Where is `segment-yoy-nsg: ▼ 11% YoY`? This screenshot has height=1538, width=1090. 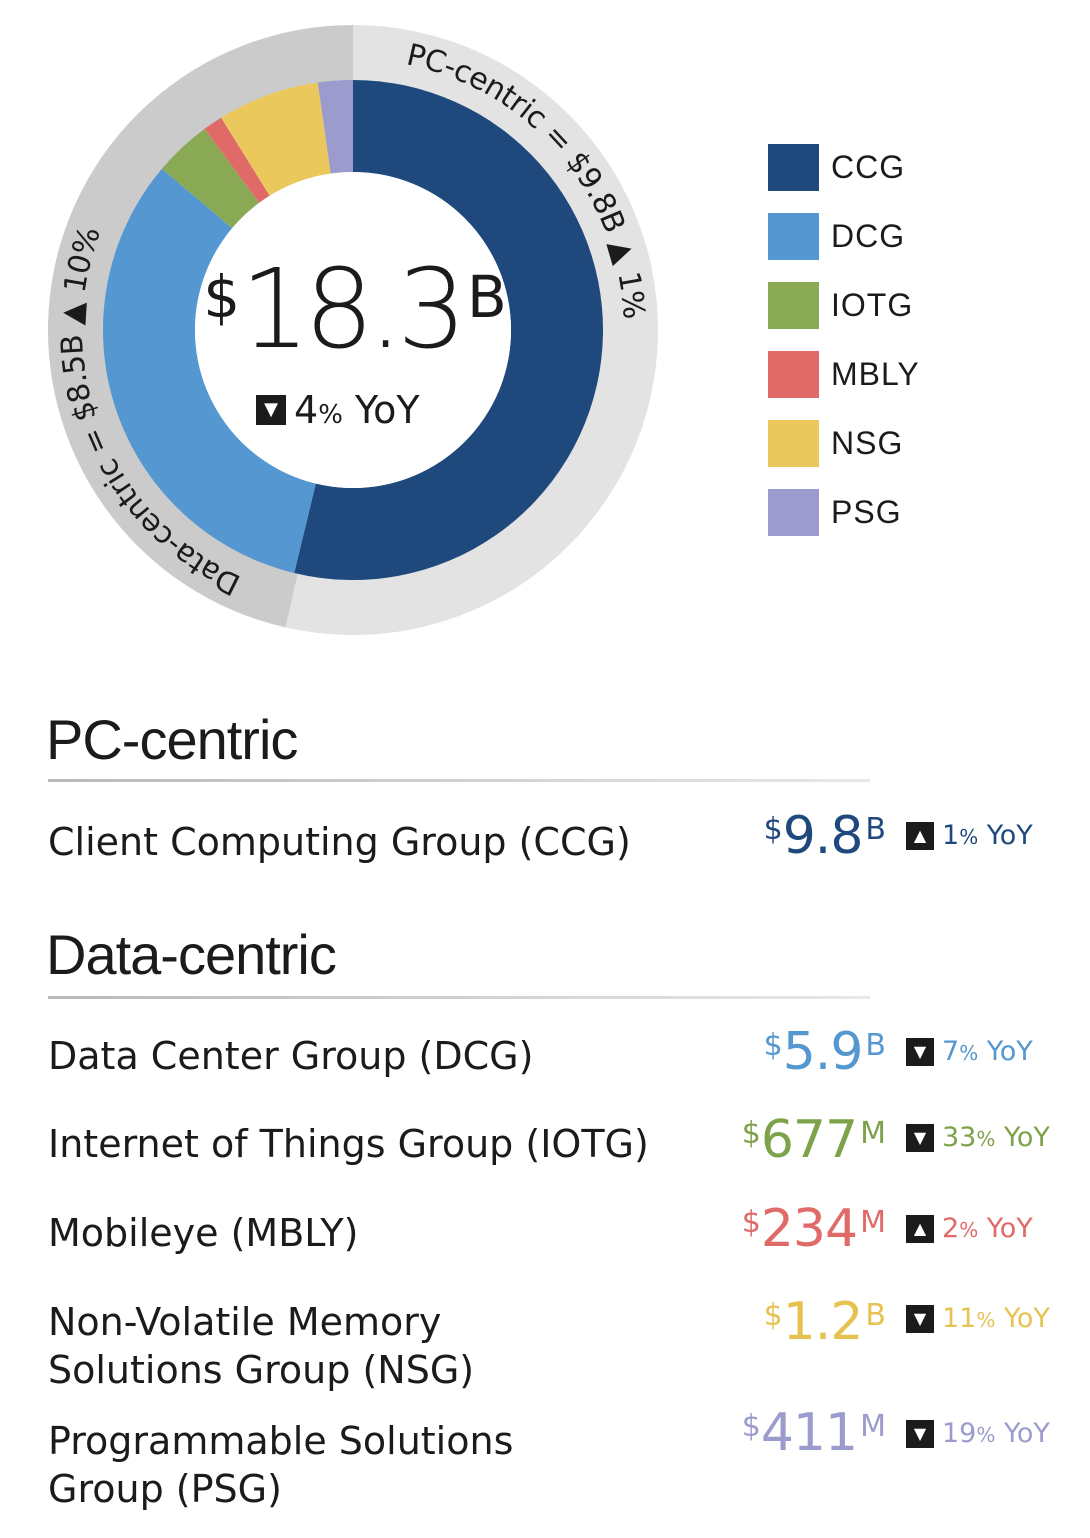 segment-yoy-nsg: ▼ 11% YoY is located at coordinates (978, 1318).